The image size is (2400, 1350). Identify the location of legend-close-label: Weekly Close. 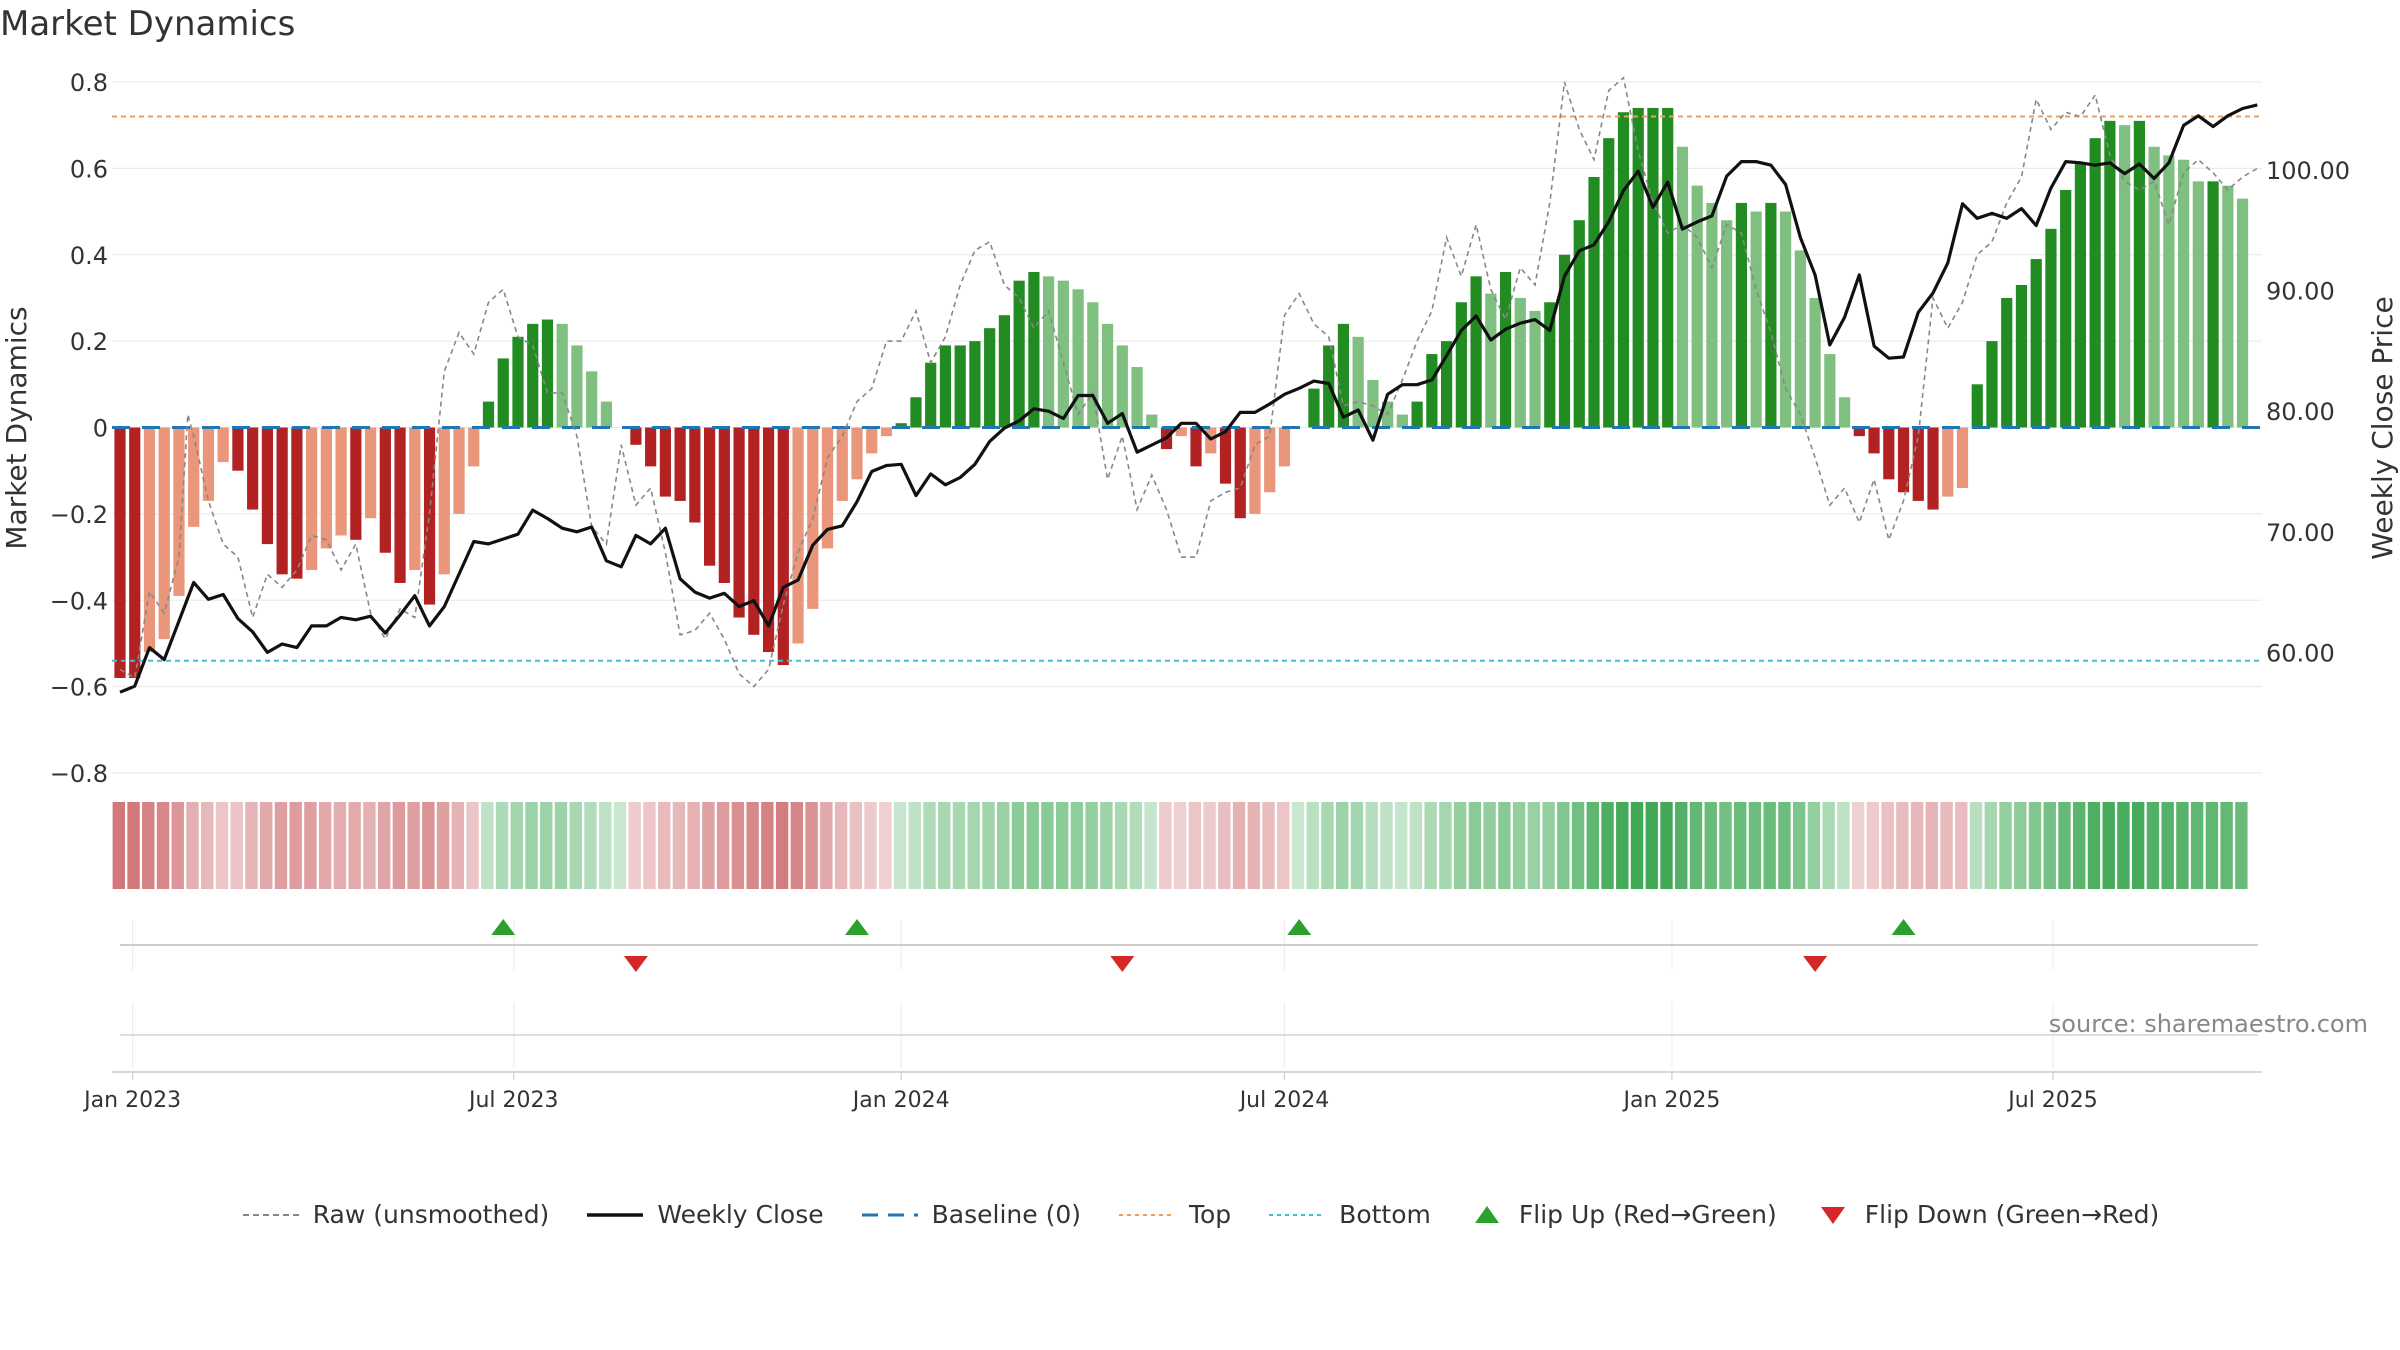
(740, 1214).